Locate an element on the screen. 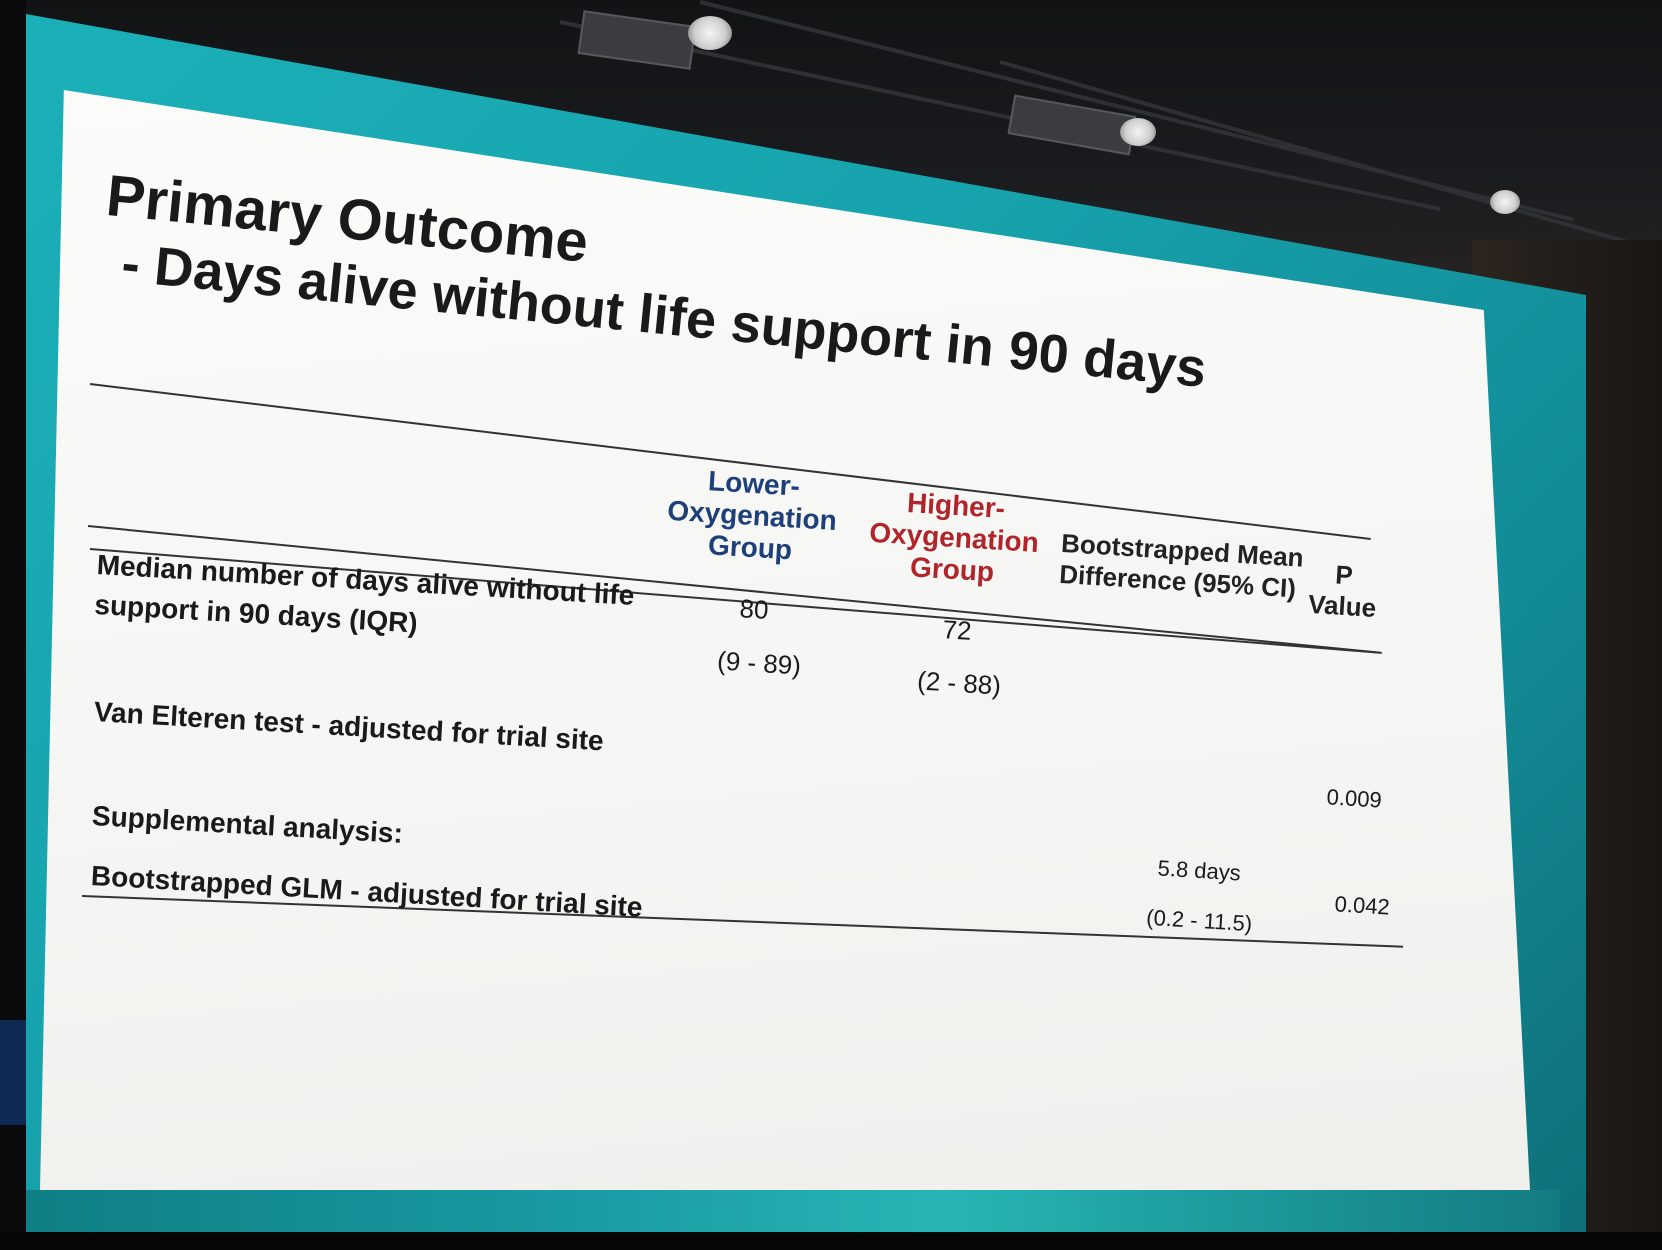 The height and width of the screenshot is (1250, 1662). ceiling-fixture is located at coordinates (637, 40).